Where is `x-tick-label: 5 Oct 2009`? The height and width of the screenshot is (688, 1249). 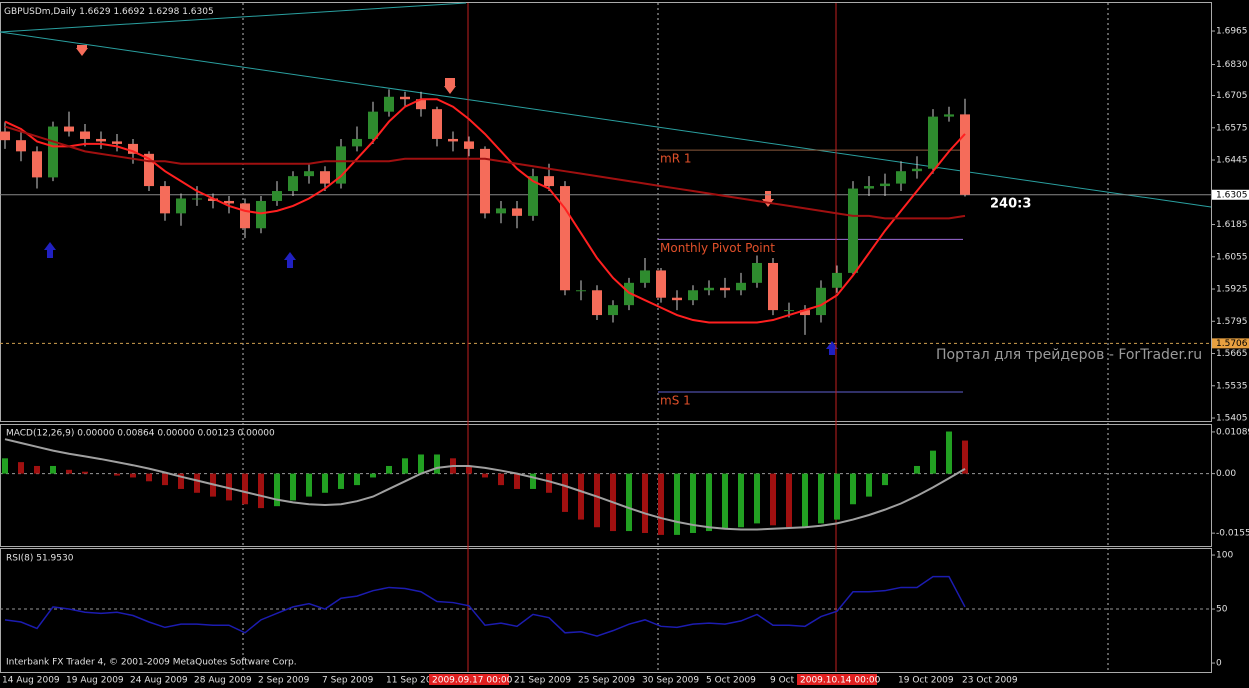
x-tick-label: 5 Oct 2009 is located at coordinates (731, 681).